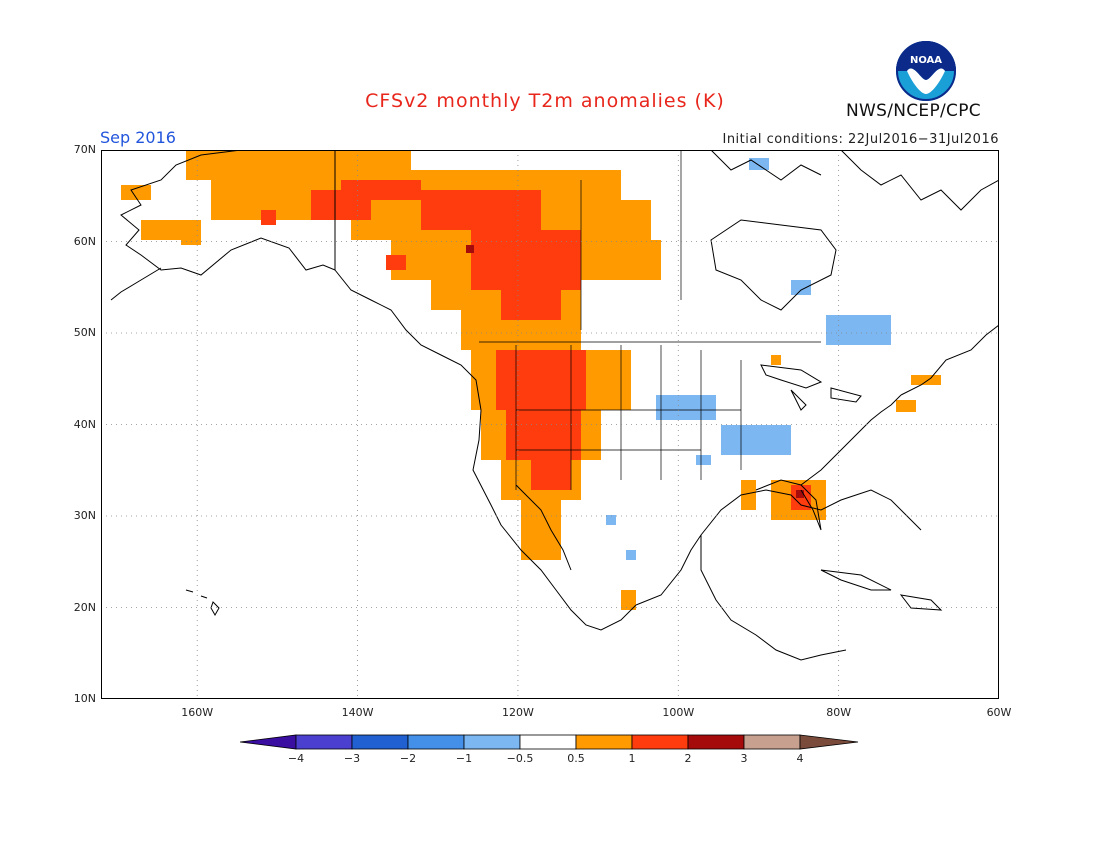  I want to click on colorbar-arrow-left, so click(268, 742).